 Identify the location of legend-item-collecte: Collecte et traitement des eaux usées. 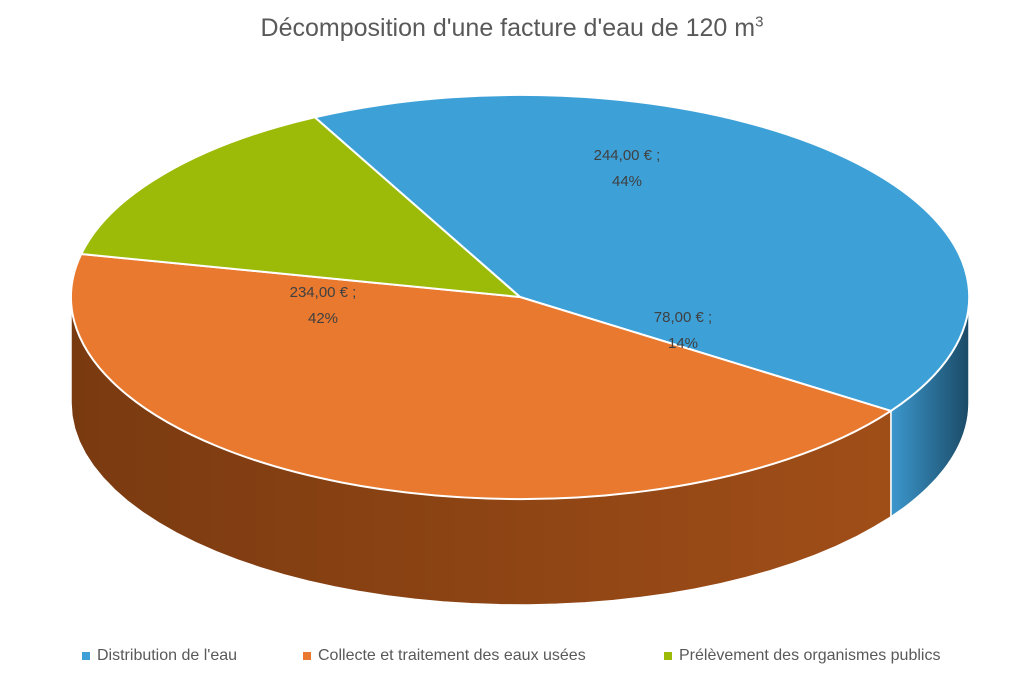
(444, 656).